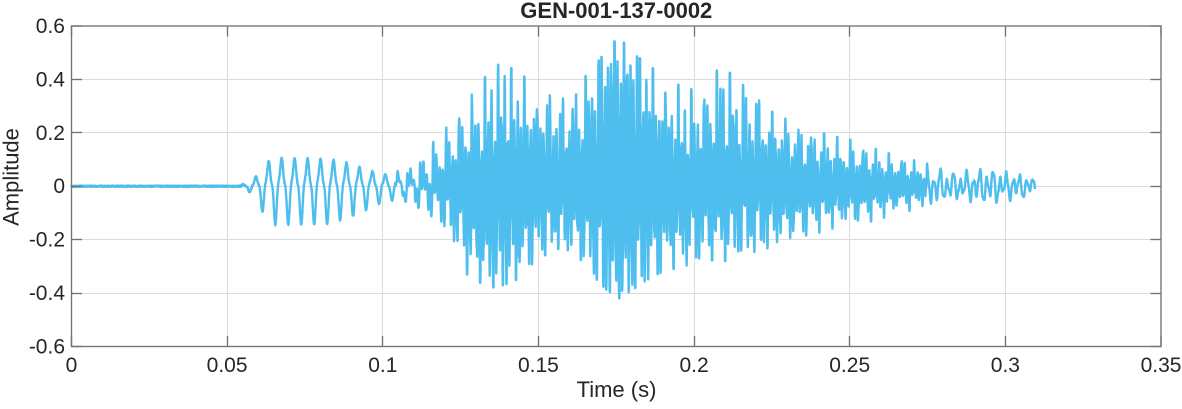  What do you see at coordinates (50, 26) in the screenshot?
I see `svg-text: 0.6` at bounding box center [50, 26].